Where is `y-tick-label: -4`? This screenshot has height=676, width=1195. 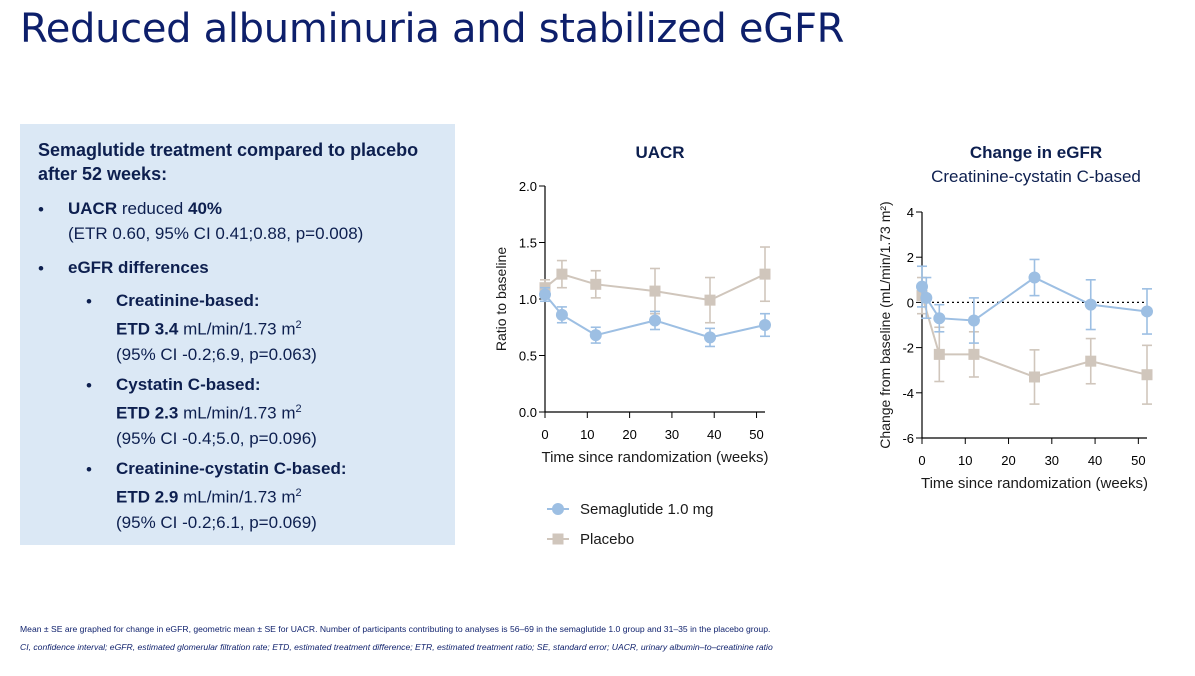 y-tick-label: -4 is located at coordinates (908, 393).